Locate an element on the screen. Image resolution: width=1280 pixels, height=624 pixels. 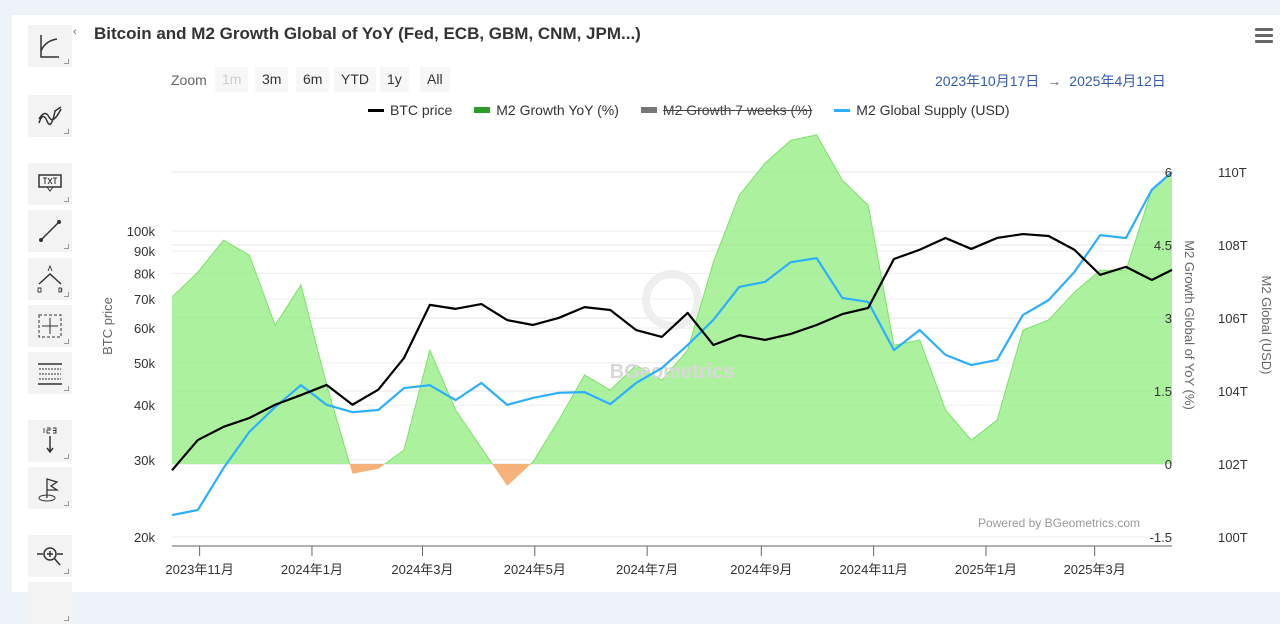
legend-item: BTC price is located at coordinates (410, 110).